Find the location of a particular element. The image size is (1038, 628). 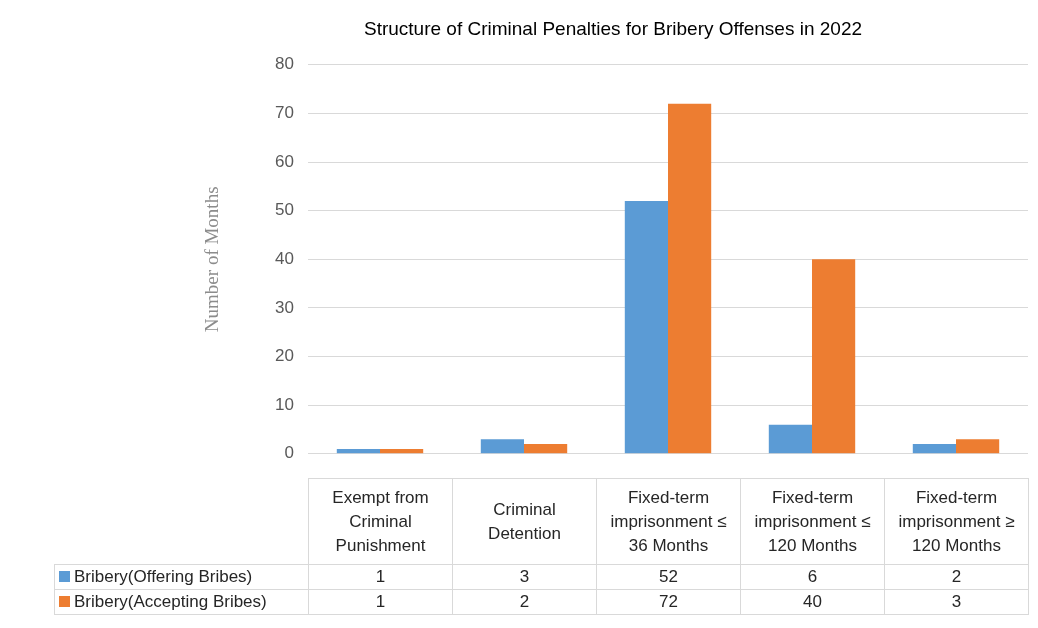

x-tick-label: Exempt from Criminal Punishment is located at coordinates (380, 521).